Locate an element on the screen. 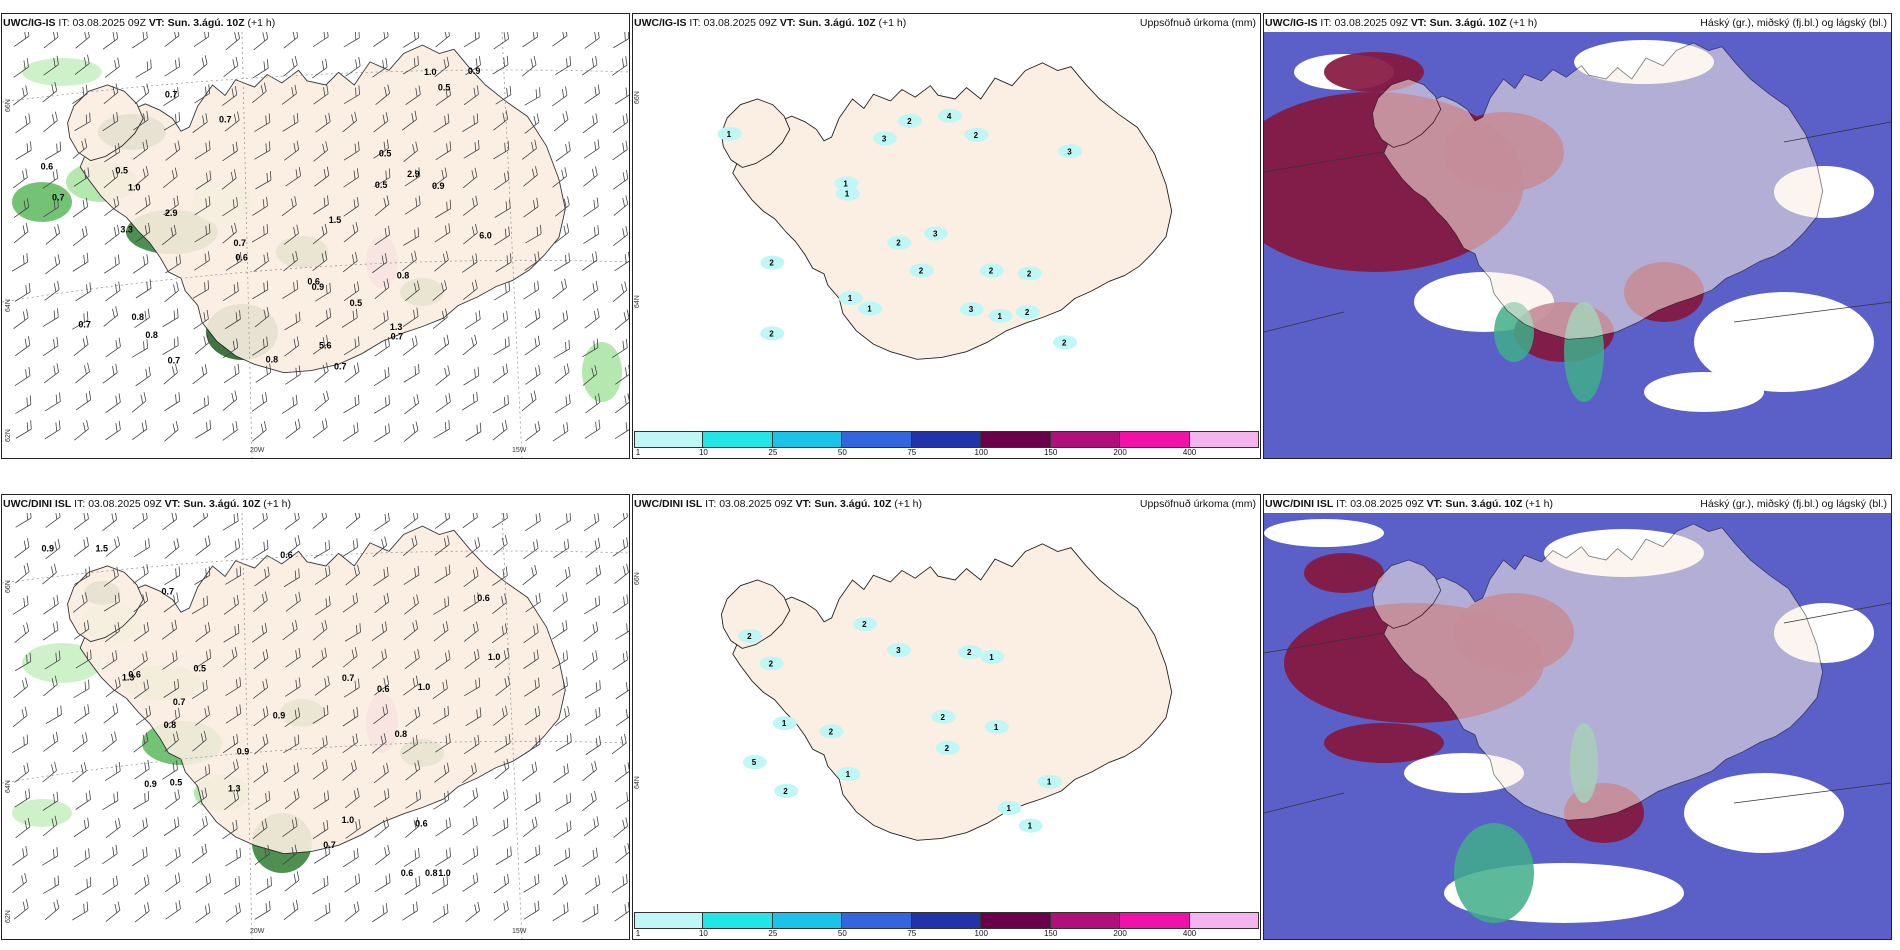 The width and height of the screenshot is (1900, 950). precip-value-label: 0.8 is located at coordinates (401, 734).